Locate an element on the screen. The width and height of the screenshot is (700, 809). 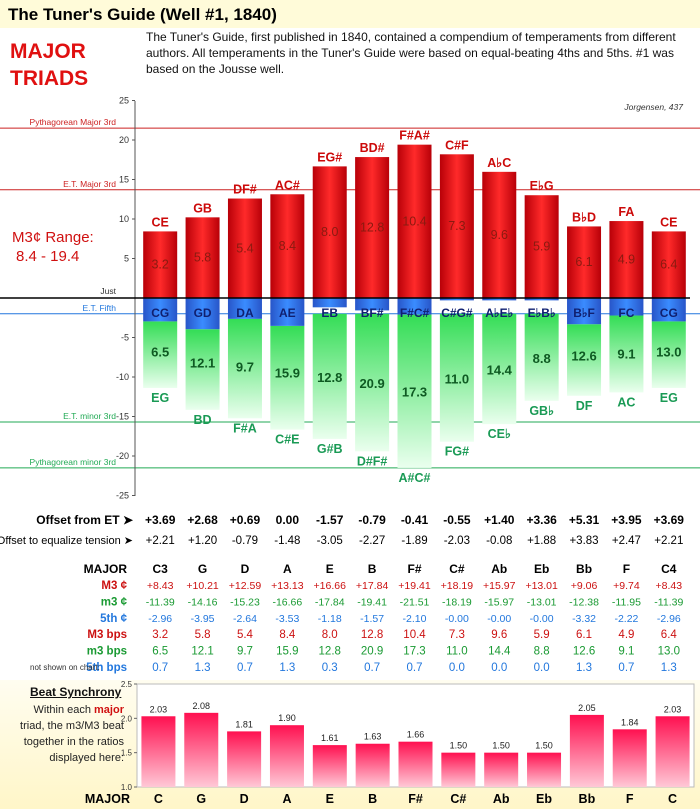
minor-interval-label: GB♭ is located at coordinates (541, 411).